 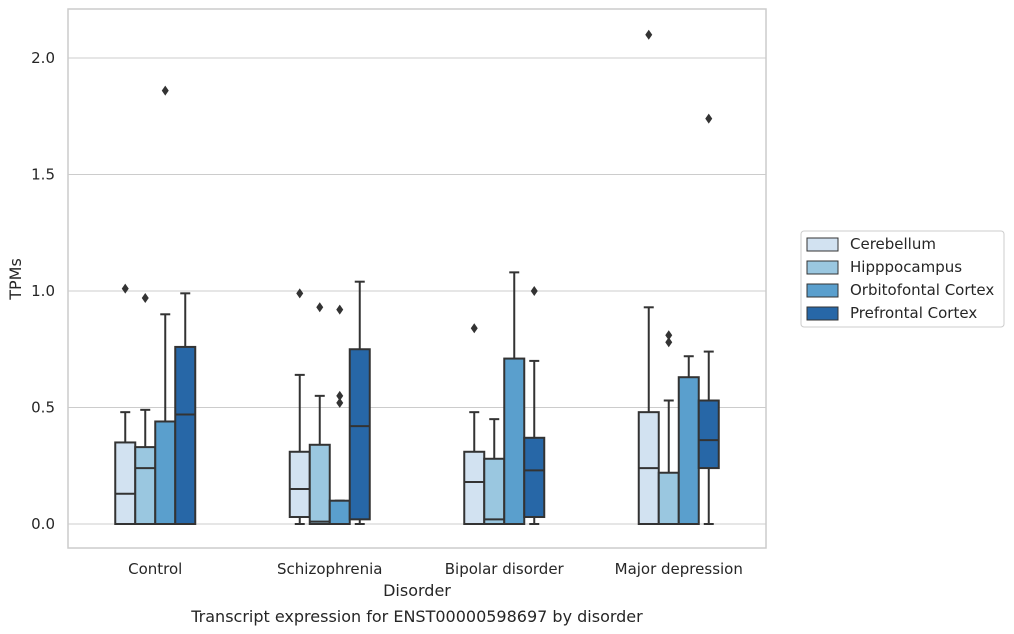 I want to click on y-tick-labels: 0.0 0.5 1.0 1.5 2.0, so click(x=43, y=291).